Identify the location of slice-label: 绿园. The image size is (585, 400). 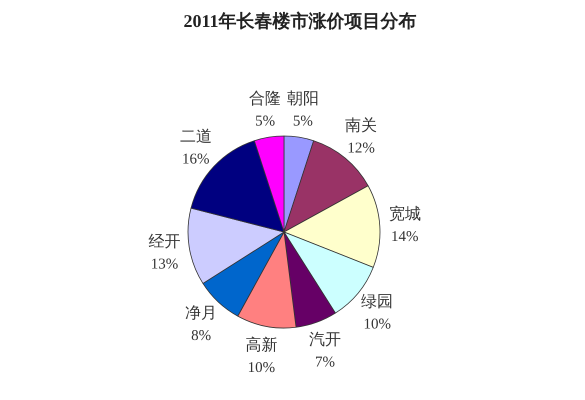
(377, 302).